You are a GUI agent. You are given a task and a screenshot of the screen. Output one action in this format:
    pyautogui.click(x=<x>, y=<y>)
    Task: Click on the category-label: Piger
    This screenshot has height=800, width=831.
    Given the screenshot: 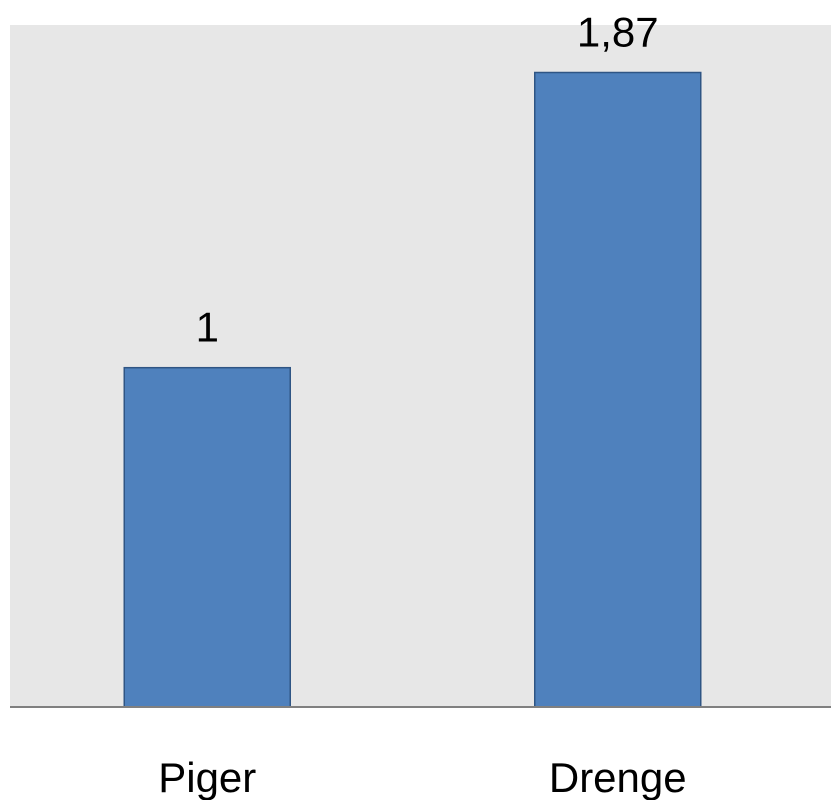 What is the action you would take?
    pyautogui.click(x=207, y=777)
    